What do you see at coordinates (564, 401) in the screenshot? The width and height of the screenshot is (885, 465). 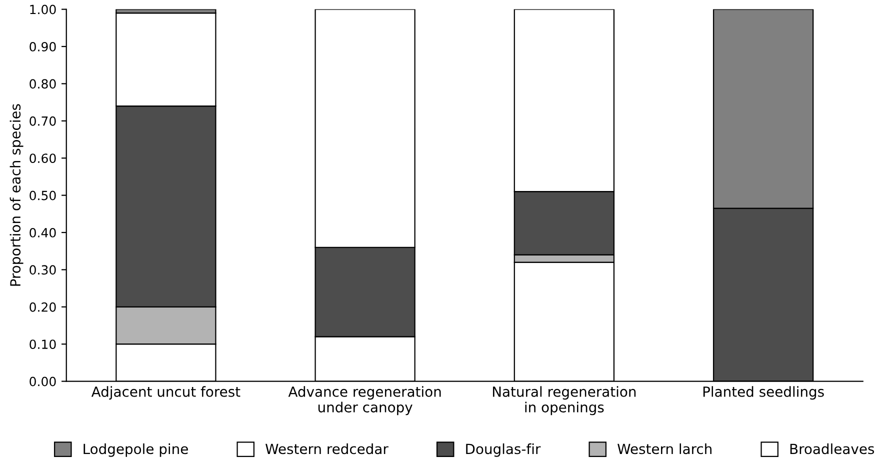 I see `x-tick-label: Natural regeneration in openings` at bounding box center [564, 401].